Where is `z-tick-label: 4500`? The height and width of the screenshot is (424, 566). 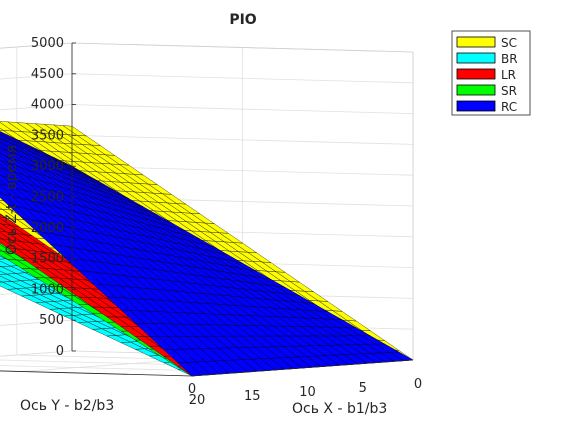
z-tick-label: 4500 is located at coordinates (47, 74).